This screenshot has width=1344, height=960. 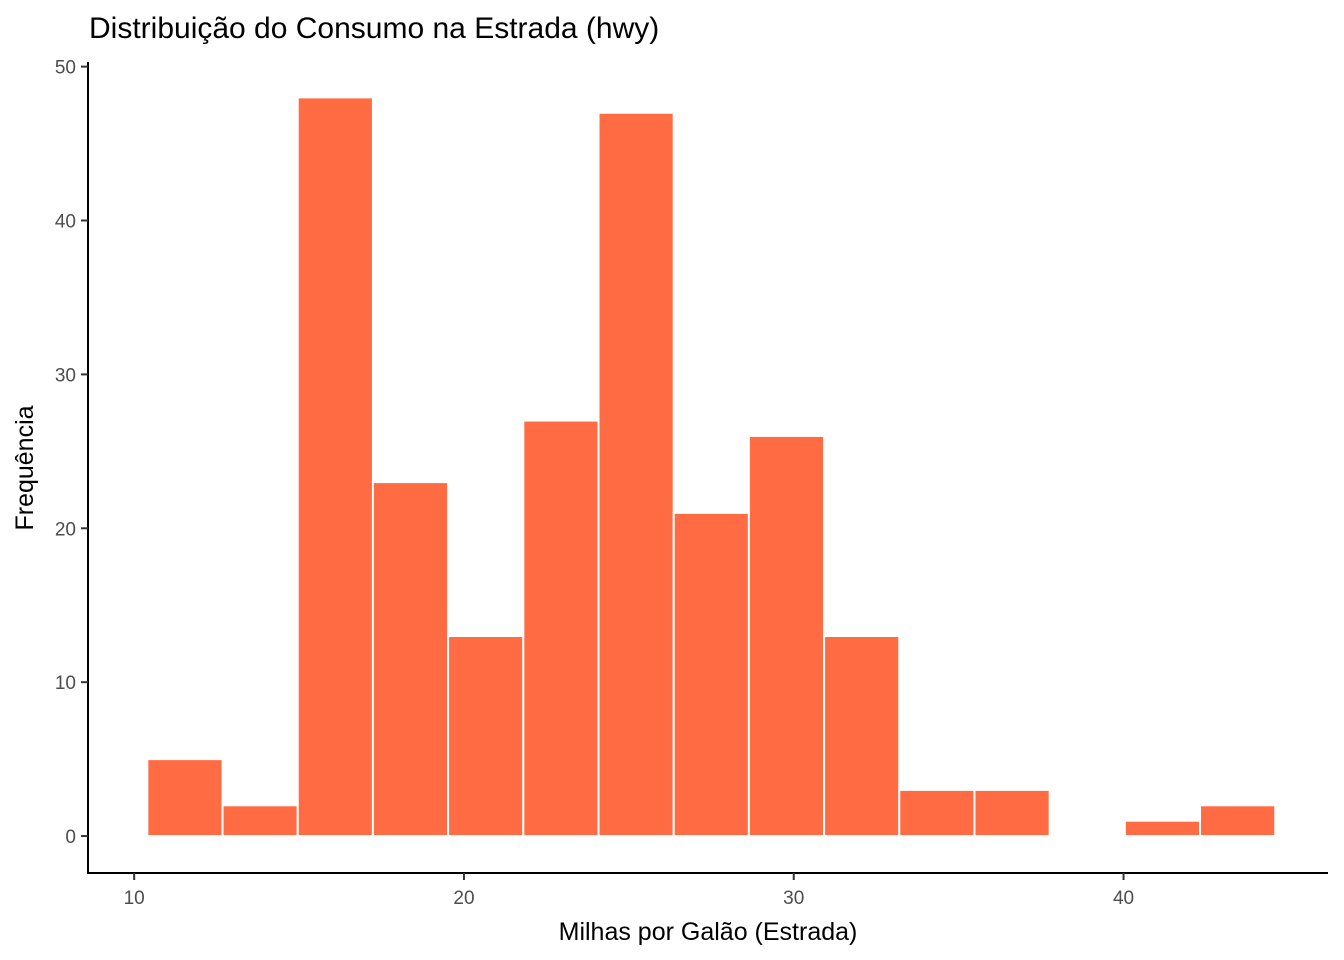 What do you see at coordinates (793, 898) in the screenshot?
I see `x-tick-label: 30` at bounding box center [793, 898].